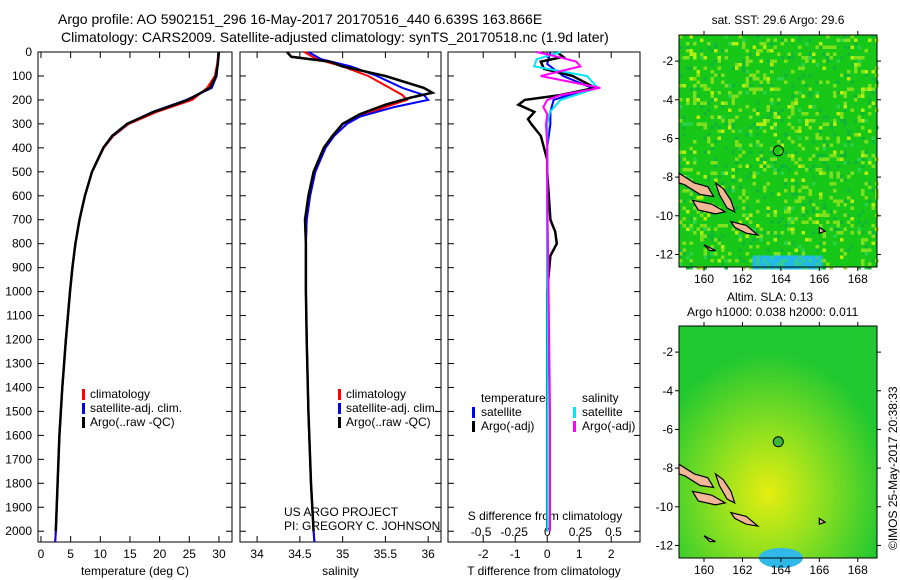 This screenshot has height=580, width=900. Describe the element at coordinates (340, 571) in the screenshot. I see `x-axis-label: salinity` at that location.